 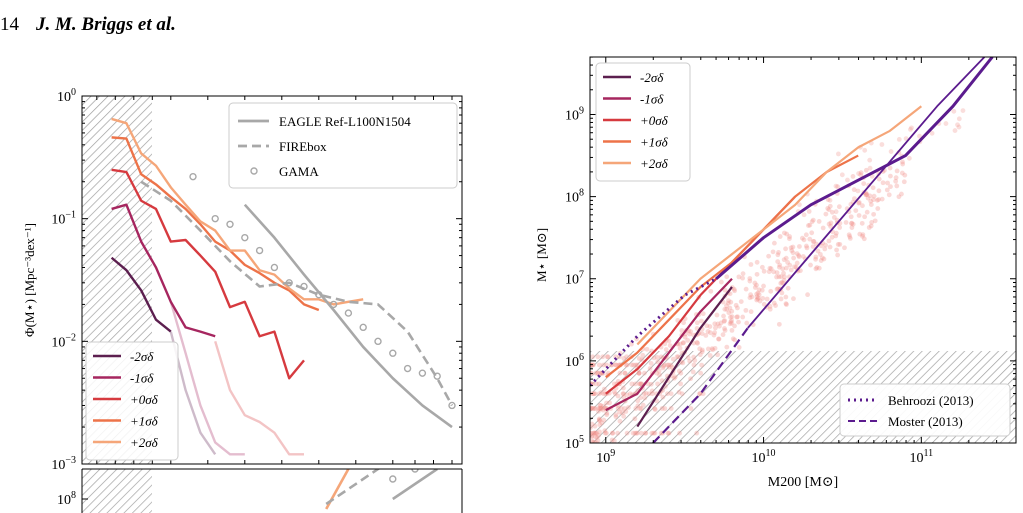 I want to click on y-axis-title: Φ(M⋆) [Mpc⁻³dex⁻¹], so click(x=29, y=280).